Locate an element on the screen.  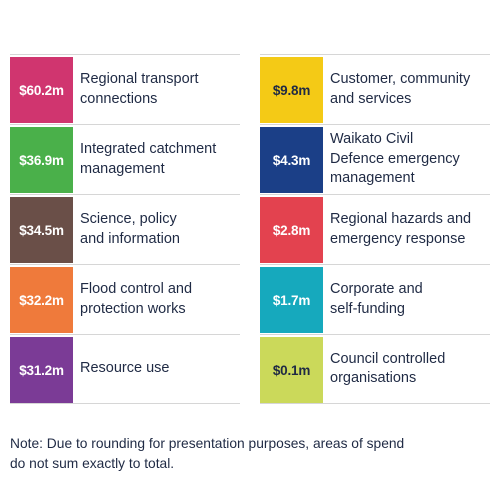
spend-row-science-policy: $34.5m Science, policy and information is located at coordinates (125, 229).